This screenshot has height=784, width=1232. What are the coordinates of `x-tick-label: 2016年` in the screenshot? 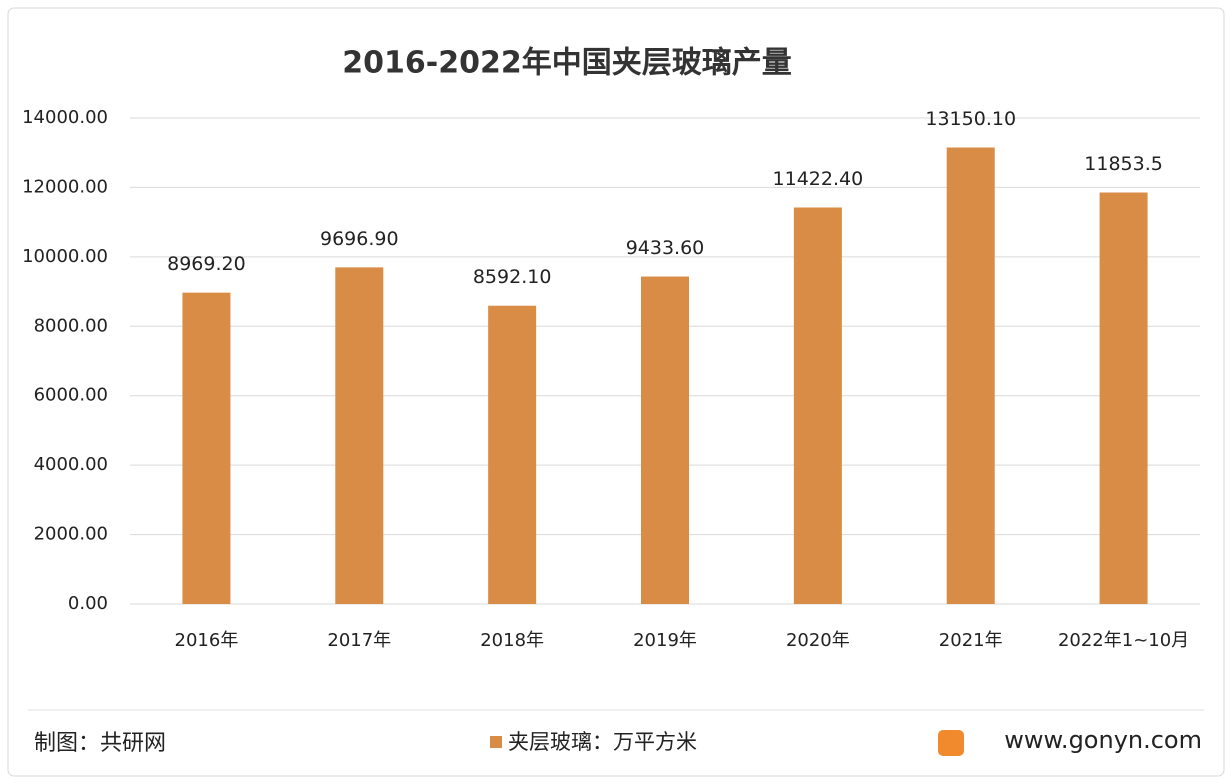 It's located at (207, 640).